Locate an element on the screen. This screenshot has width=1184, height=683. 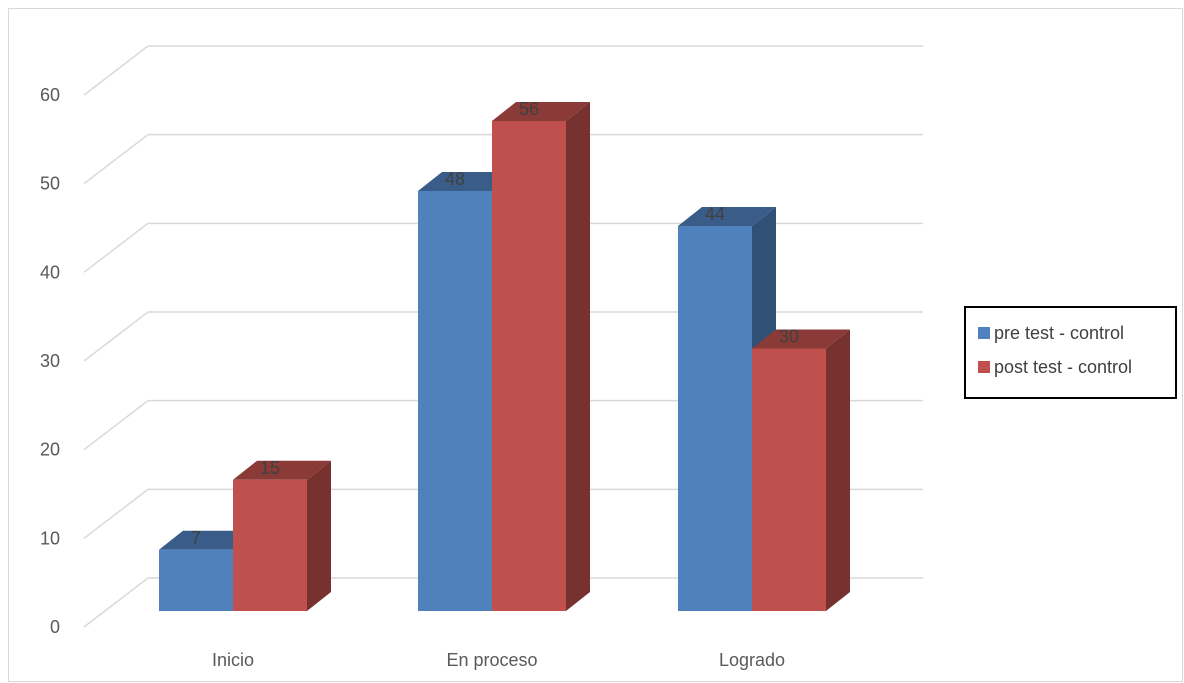
y-tick-label-20: 20 is located at coordinates (50, 450).